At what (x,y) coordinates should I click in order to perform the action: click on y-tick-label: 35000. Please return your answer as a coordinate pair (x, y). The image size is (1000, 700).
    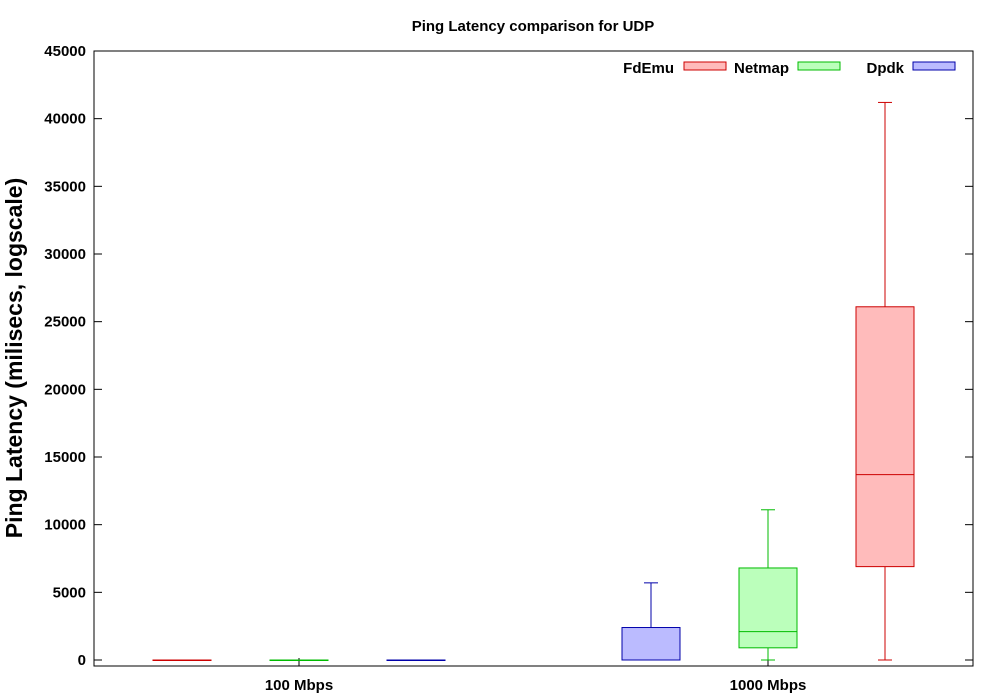
    Looking at the image, I should click on (65, 186).